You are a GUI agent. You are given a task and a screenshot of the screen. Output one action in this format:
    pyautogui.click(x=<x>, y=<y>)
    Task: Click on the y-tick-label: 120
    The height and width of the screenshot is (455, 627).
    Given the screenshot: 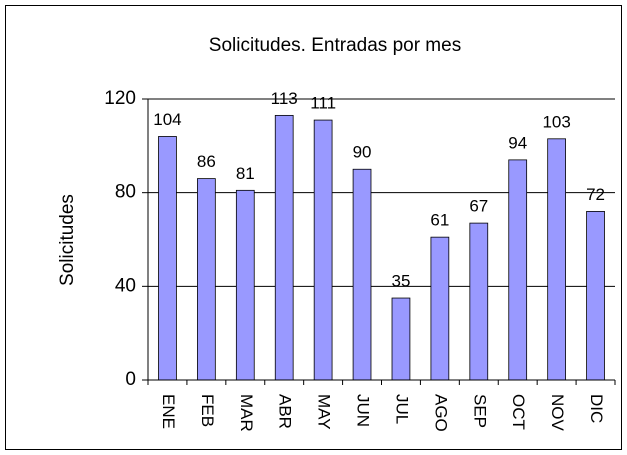 What is the action you would take?
    pyautogui.click(x=120, y=98)
    